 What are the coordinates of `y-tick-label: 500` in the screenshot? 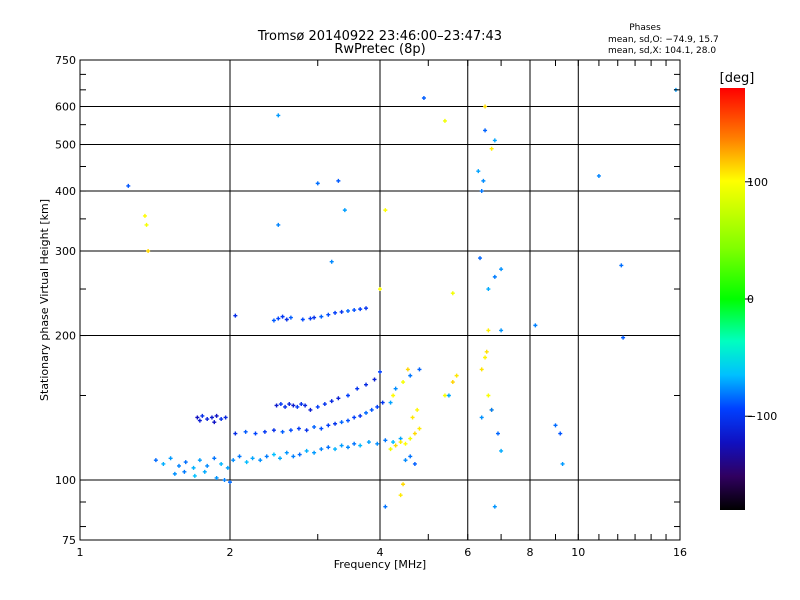 It's located at (65, 145).